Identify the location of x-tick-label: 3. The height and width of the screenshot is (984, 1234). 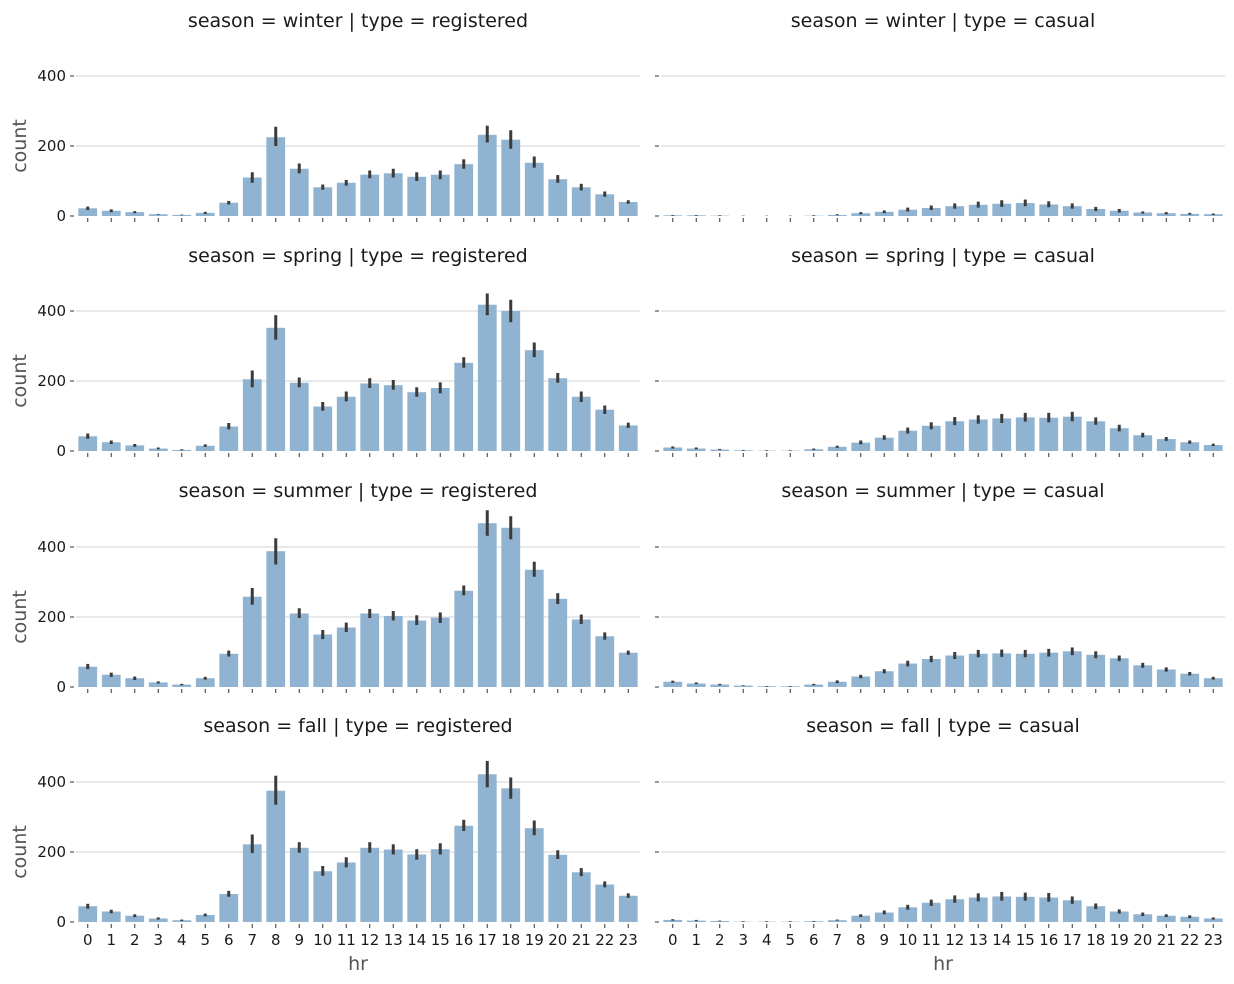
(743, 940).